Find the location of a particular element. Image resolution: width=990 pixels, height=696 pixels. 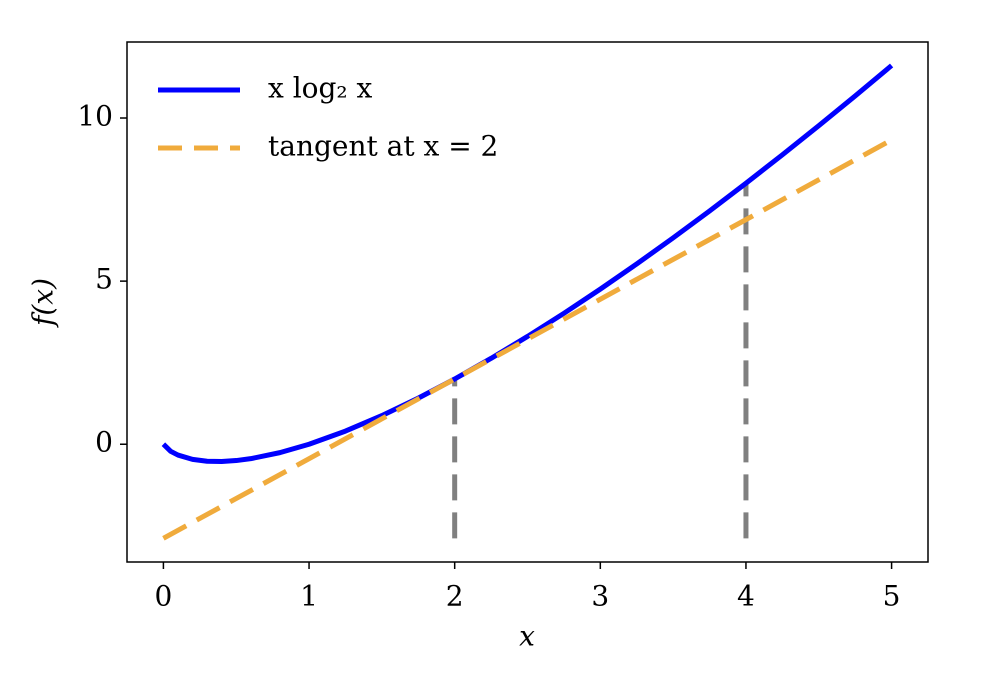

x-tick-label: 3 is located at coordinates (600, 596).